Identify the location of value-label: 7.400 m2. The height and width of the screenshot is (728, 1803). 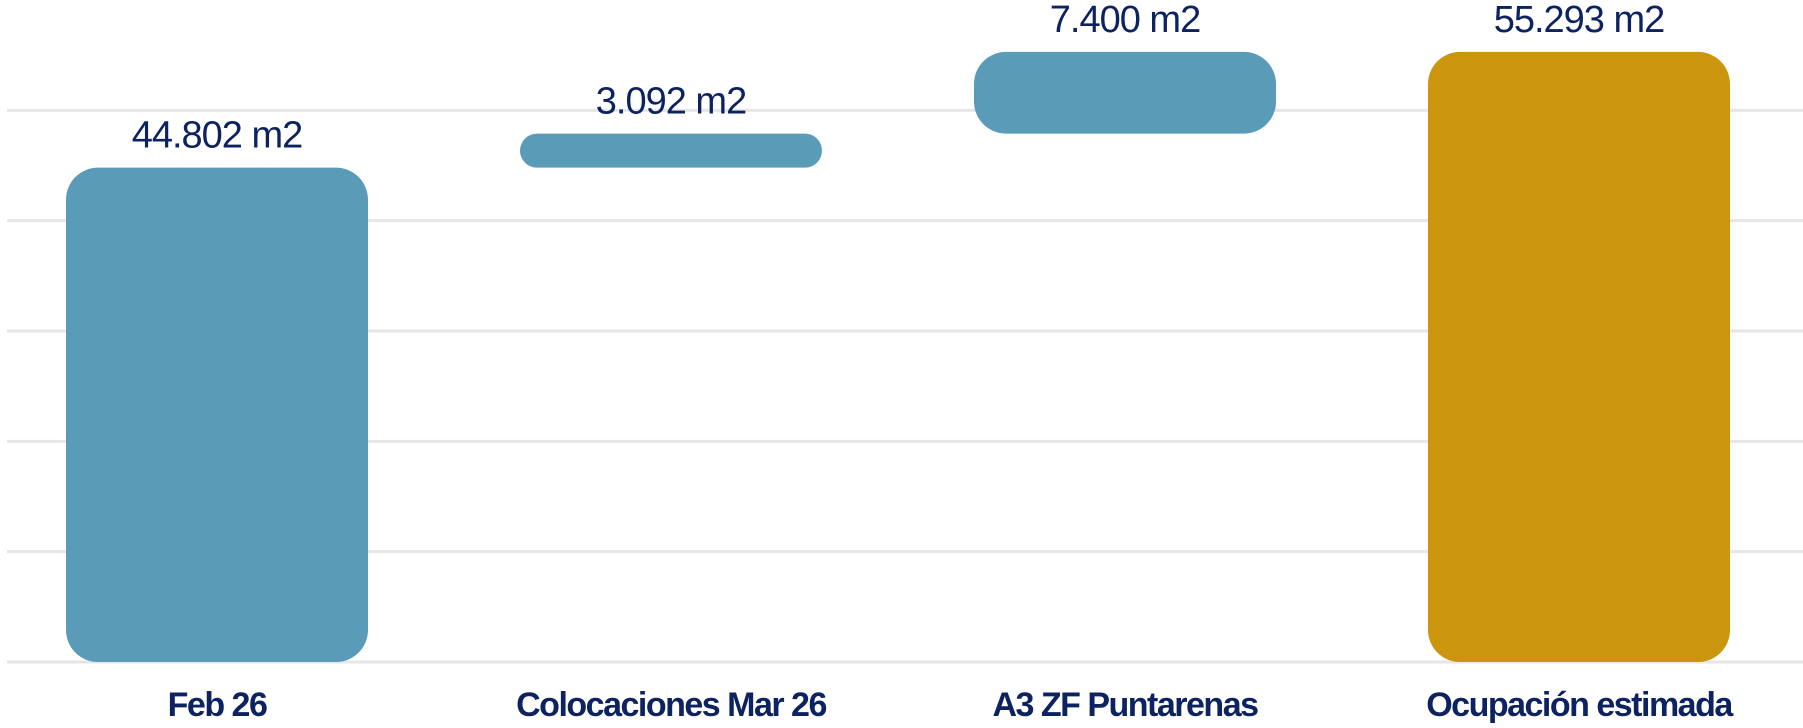
(1125, 20).